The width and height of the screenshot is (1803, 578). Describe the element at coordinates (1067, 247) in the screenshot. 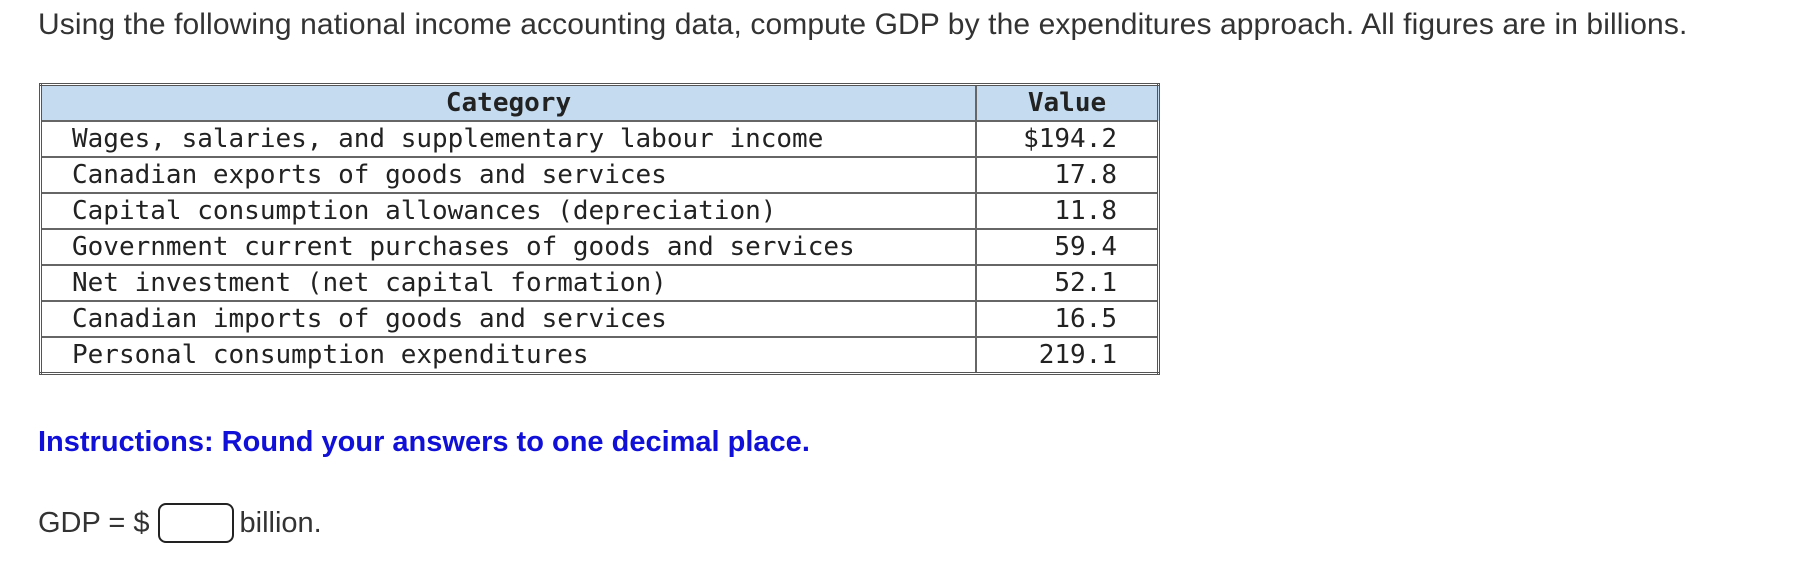

I see `row-value: 59.4` at that location.